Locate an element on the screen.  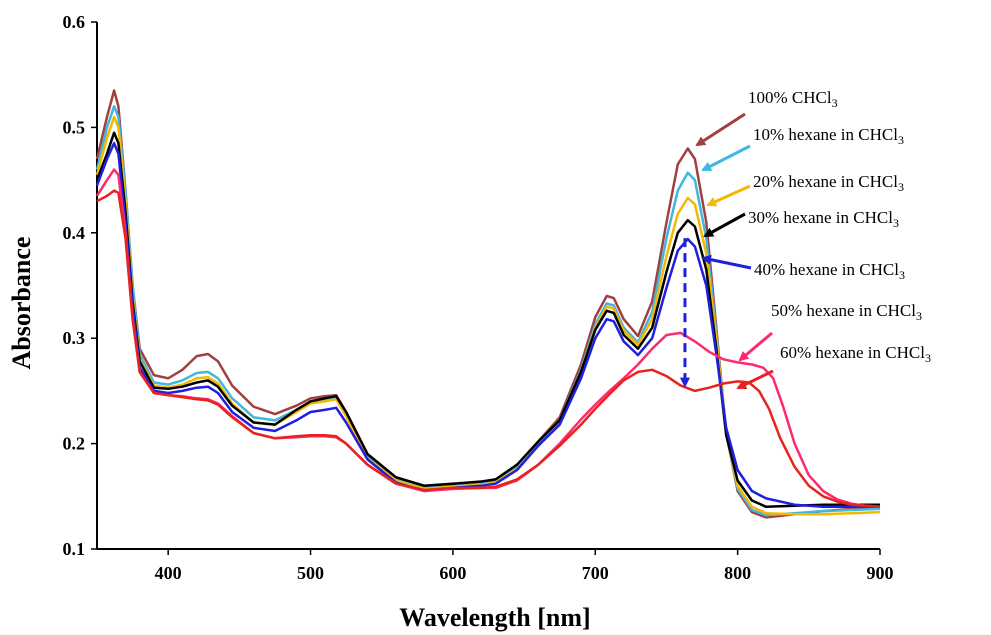
x-tick-label: 700 is located at coordinates (595, 573).